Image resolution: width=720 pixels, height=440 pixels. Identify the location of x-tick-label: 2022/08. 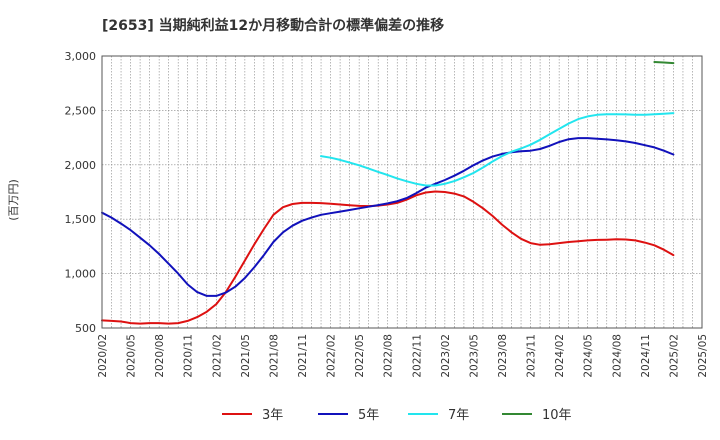
(389, 356).